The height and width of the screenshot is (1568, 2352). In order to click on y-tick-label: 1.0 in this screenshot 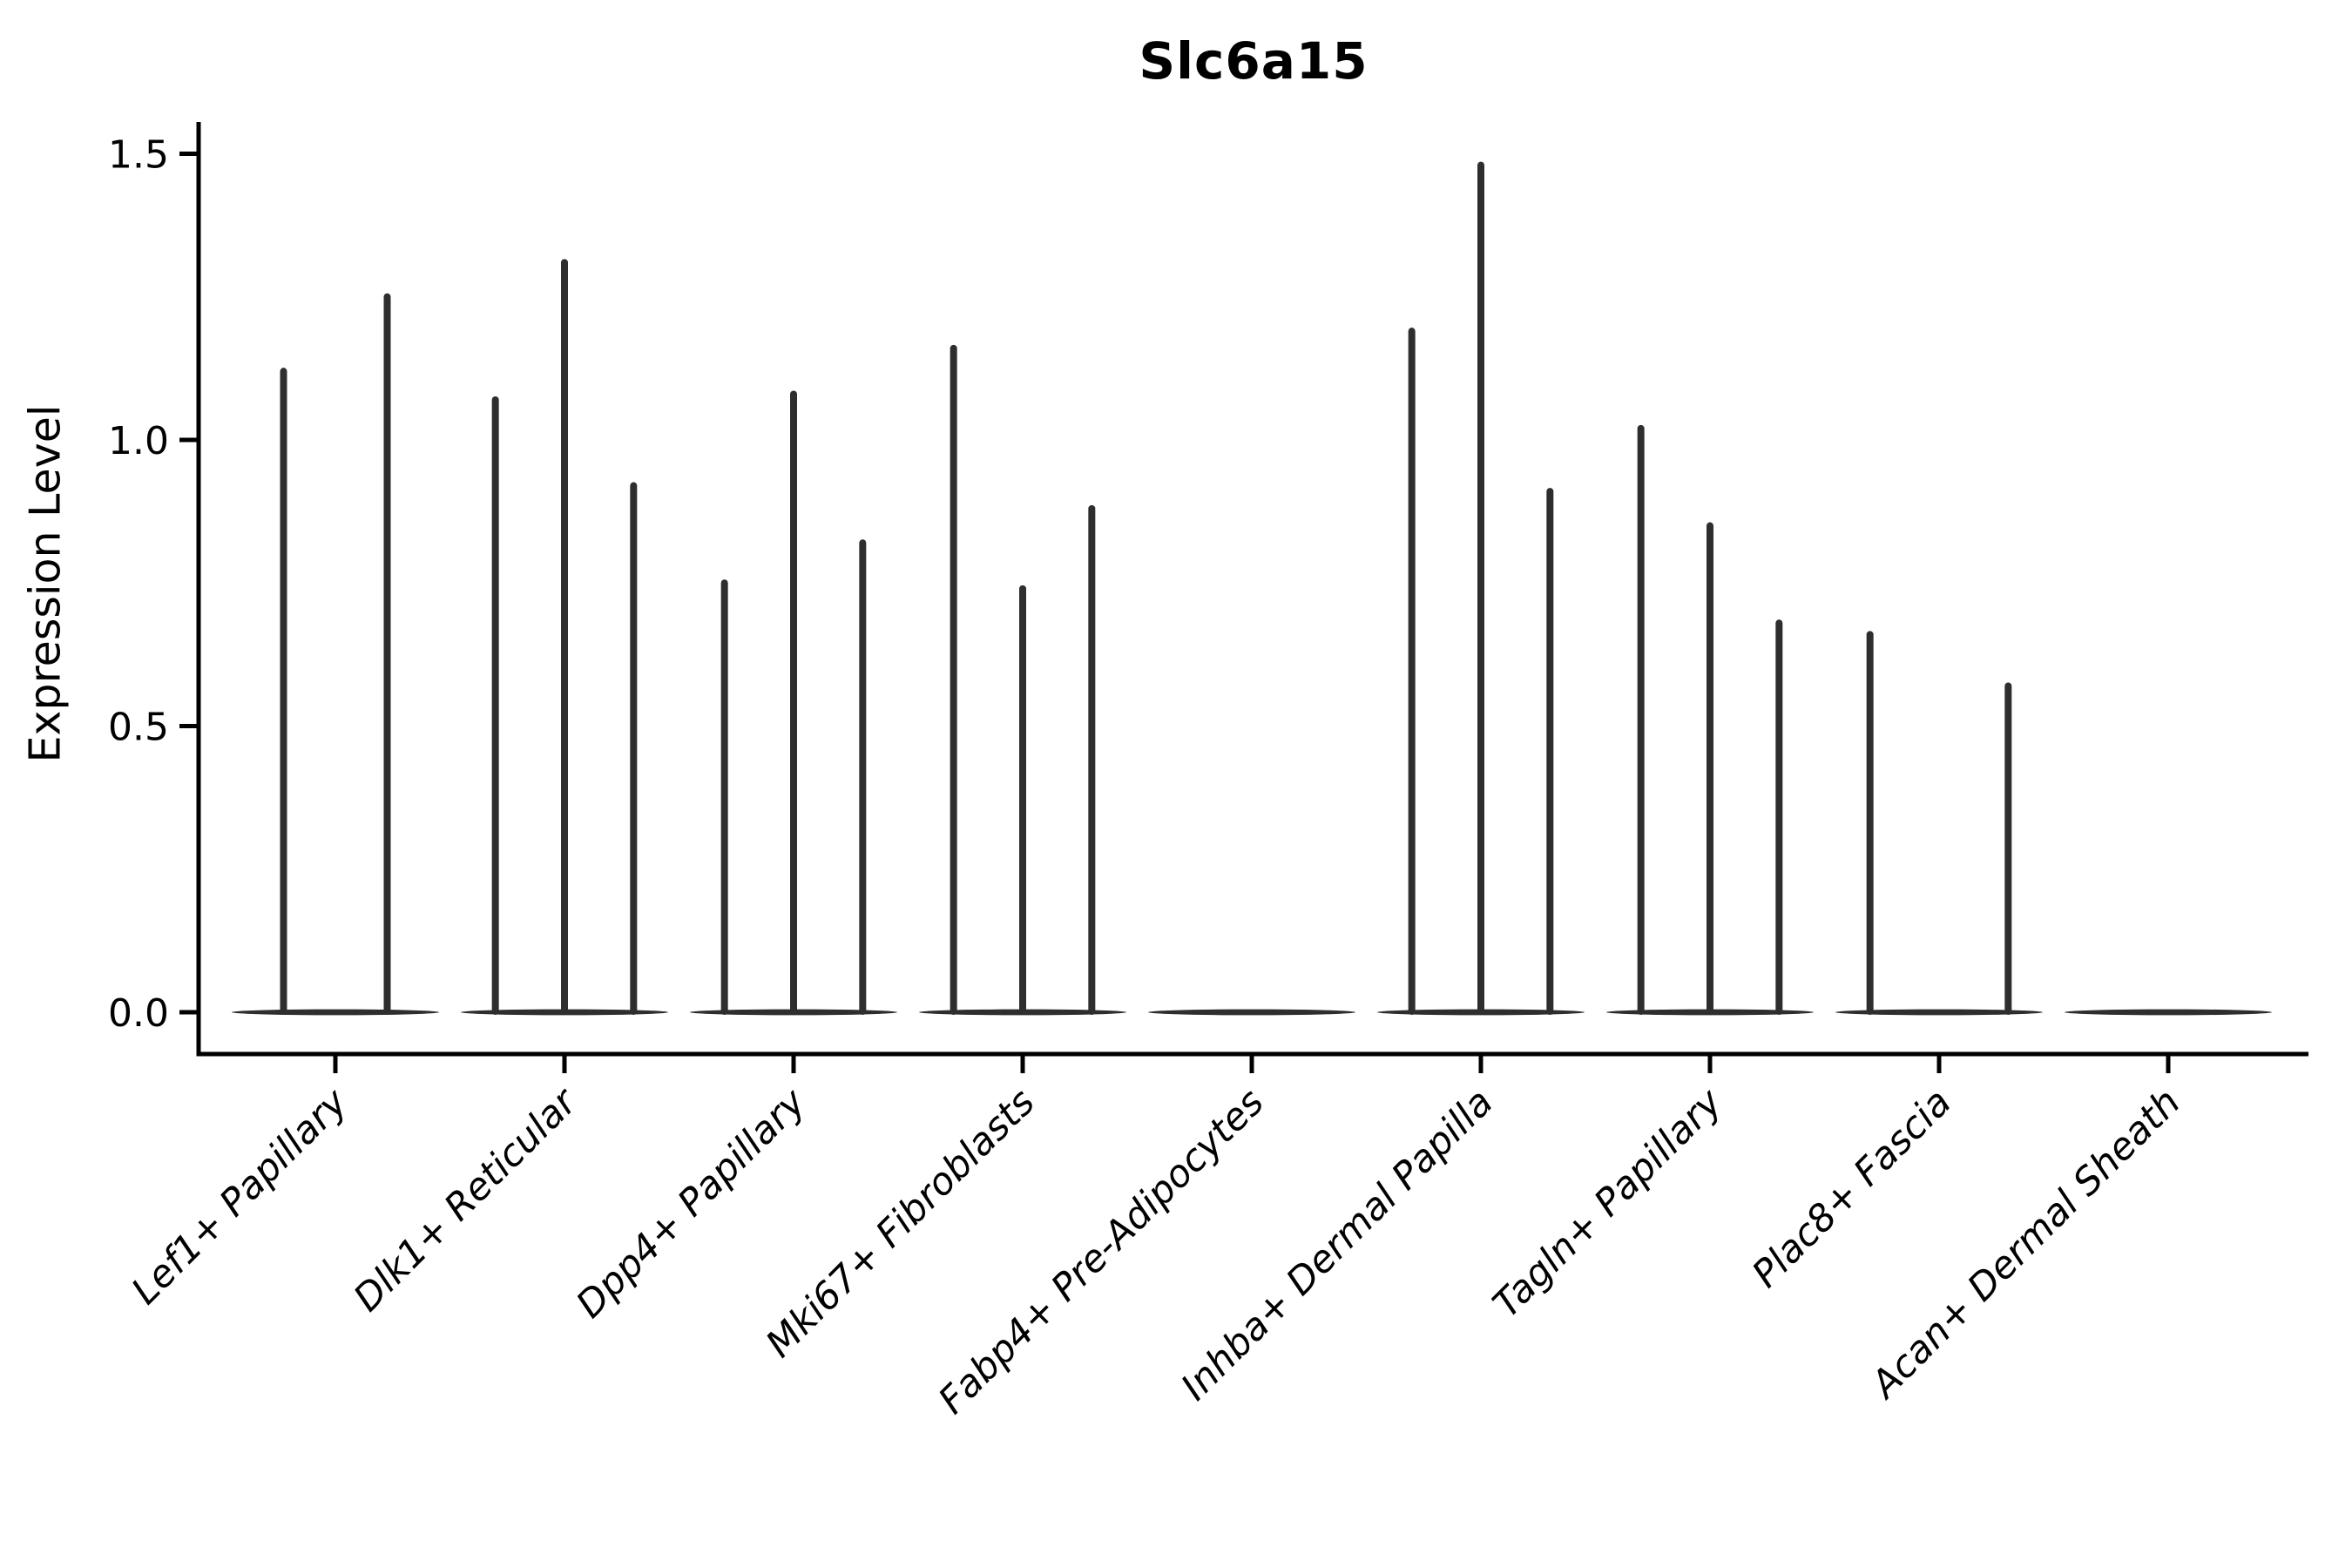, I will do `click(138, 441)`.